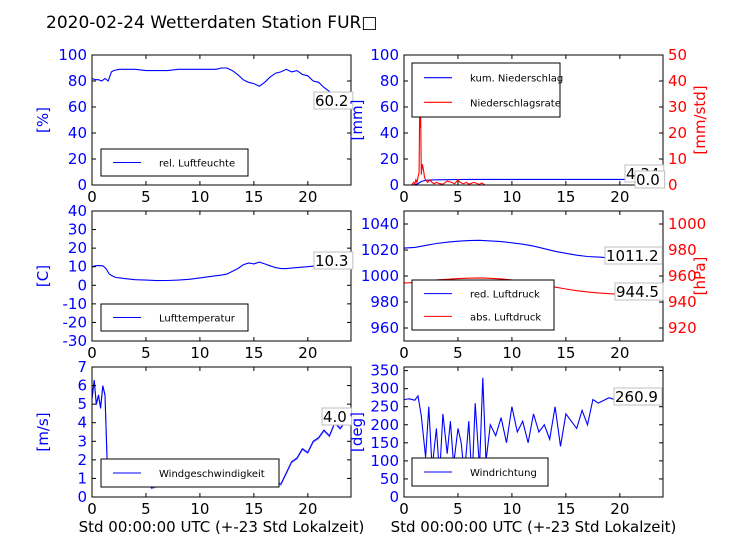  I want to click on y-tick-label: -20, so click(75, 322).